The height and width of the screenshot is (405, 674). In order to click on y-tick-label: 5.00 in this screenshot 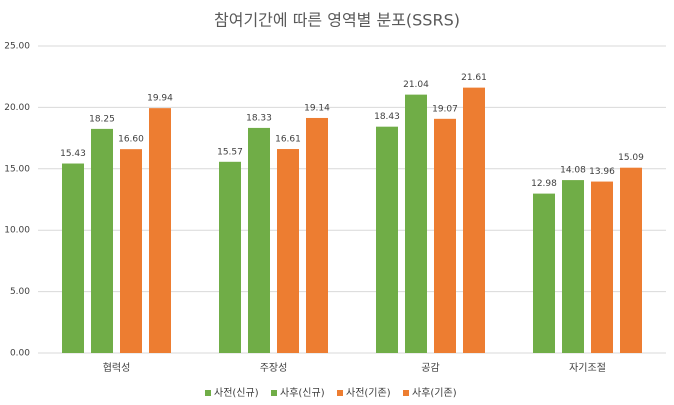, I will do `click(20, 292)`.